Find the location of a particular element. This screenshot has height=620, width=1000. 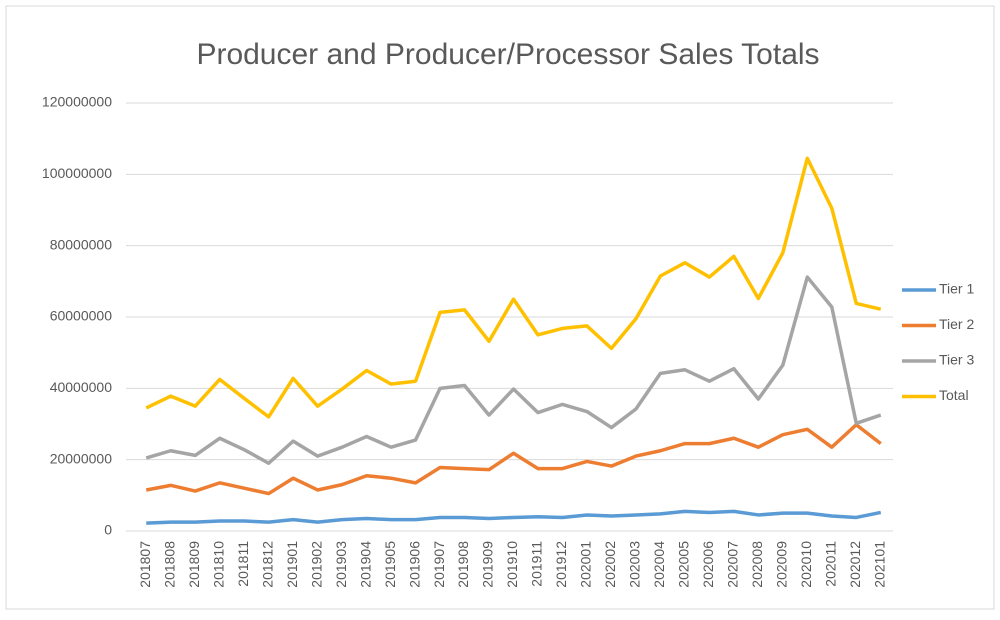

legend-label: Total is located at coordinates (954, 395).